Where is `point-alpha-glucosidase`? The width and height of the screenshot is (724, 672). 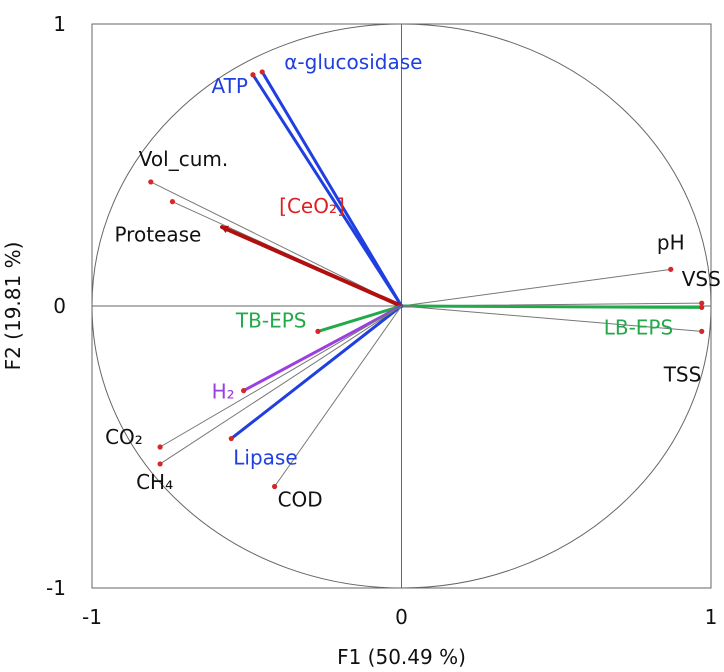
point-alpha-glucosidase is located at coordinates (262, 72).